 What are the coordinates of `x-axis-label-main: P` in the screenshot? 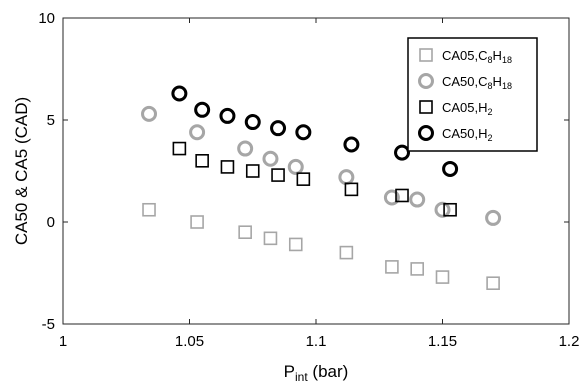 It's located at (289, 371).